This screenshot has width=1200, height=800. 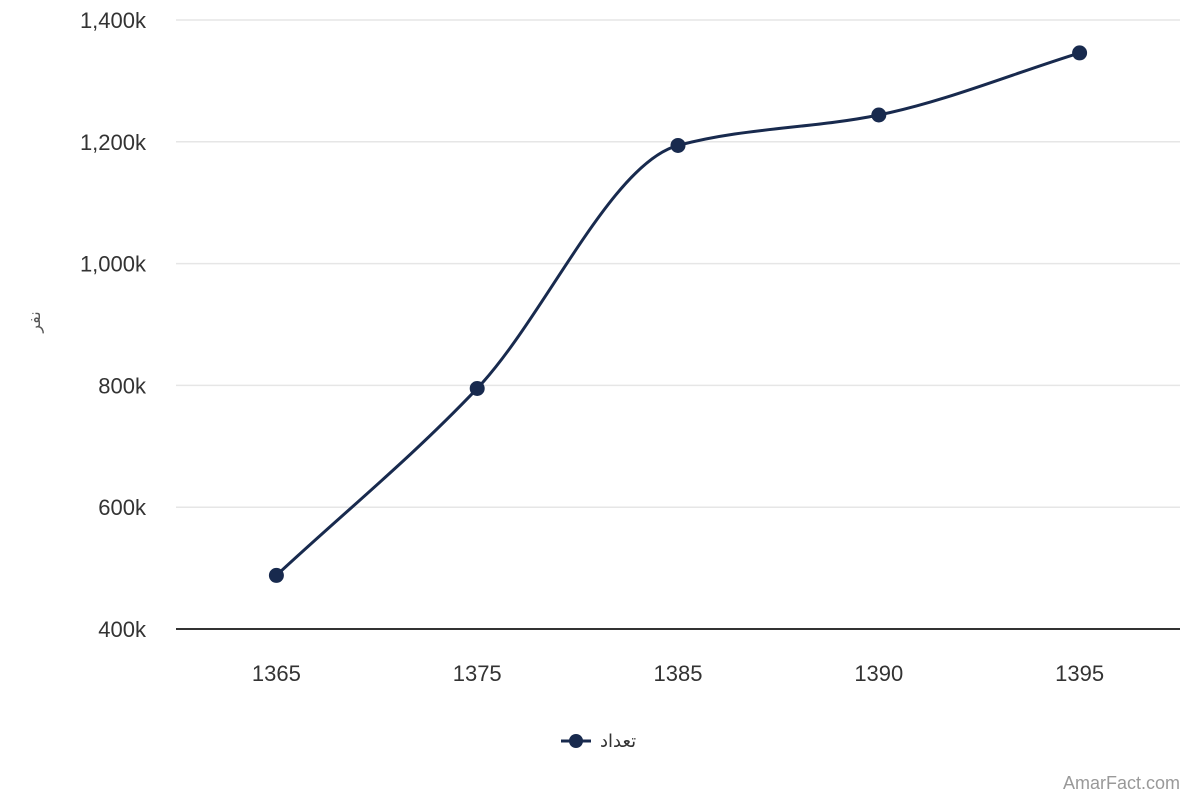 I want to click on y-tick-label: 800k, so click(x=122, y=385).